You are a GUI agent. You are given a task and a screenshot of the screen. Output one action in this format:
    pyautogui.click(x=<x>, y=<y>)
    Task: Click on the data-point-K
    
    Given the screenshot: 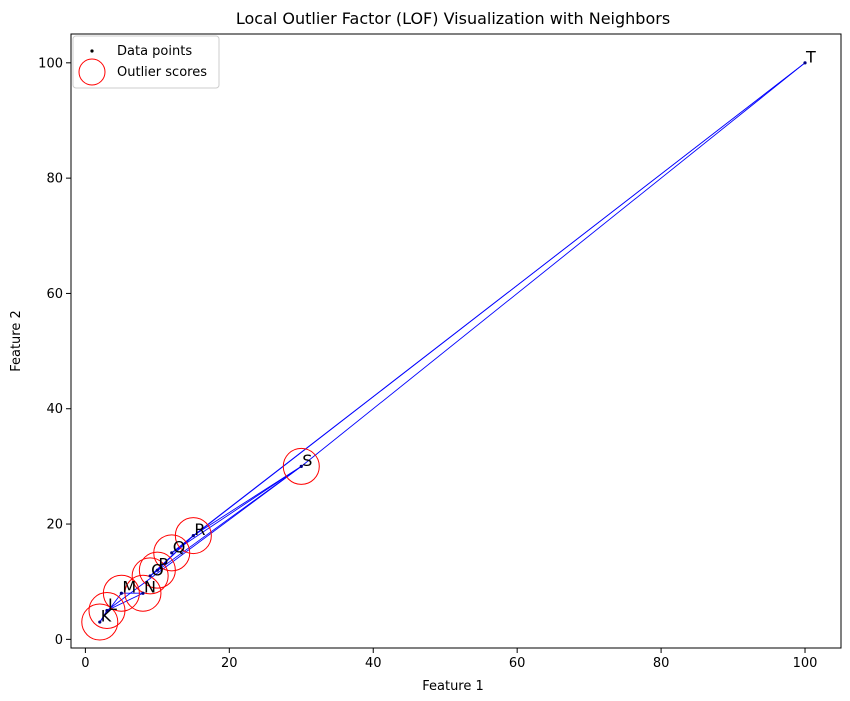 What is the action you would take?
    pyautogui.click(x=100, y=622)
    